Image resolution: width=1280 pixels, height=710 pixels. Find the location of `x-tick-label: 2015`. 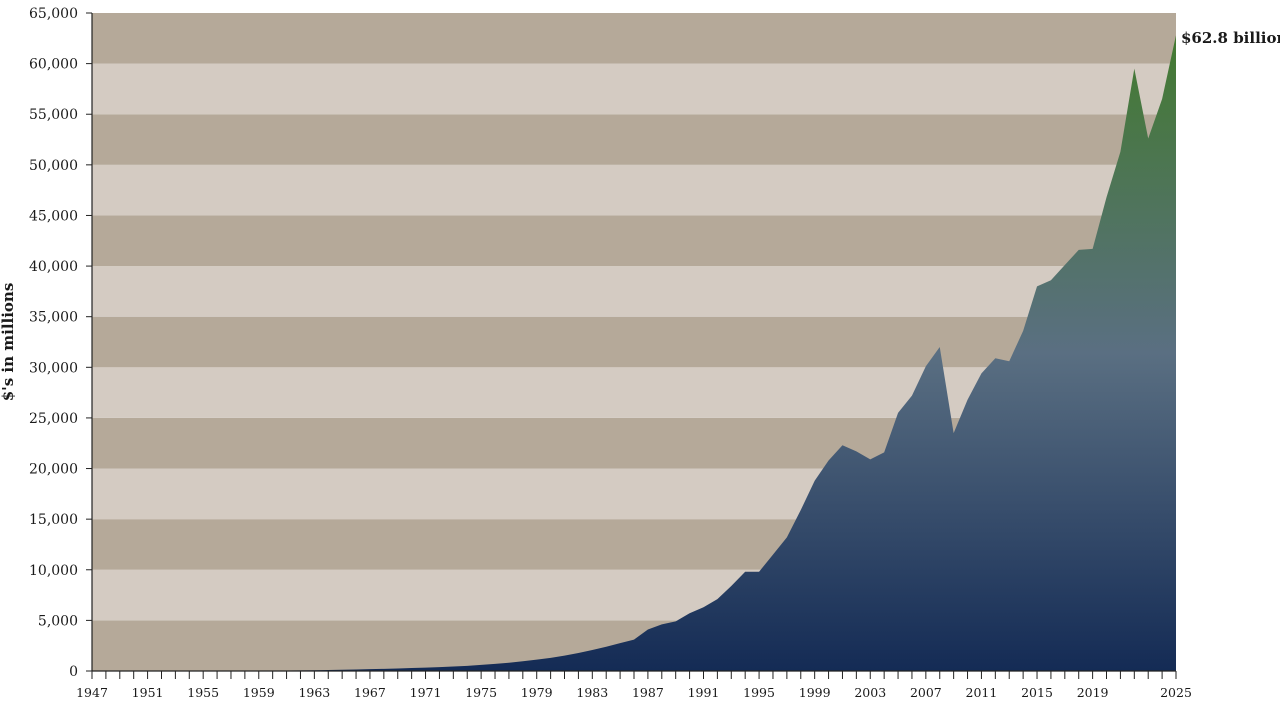

x-tick-label: 2015 is located at coordinates (1037, 692).